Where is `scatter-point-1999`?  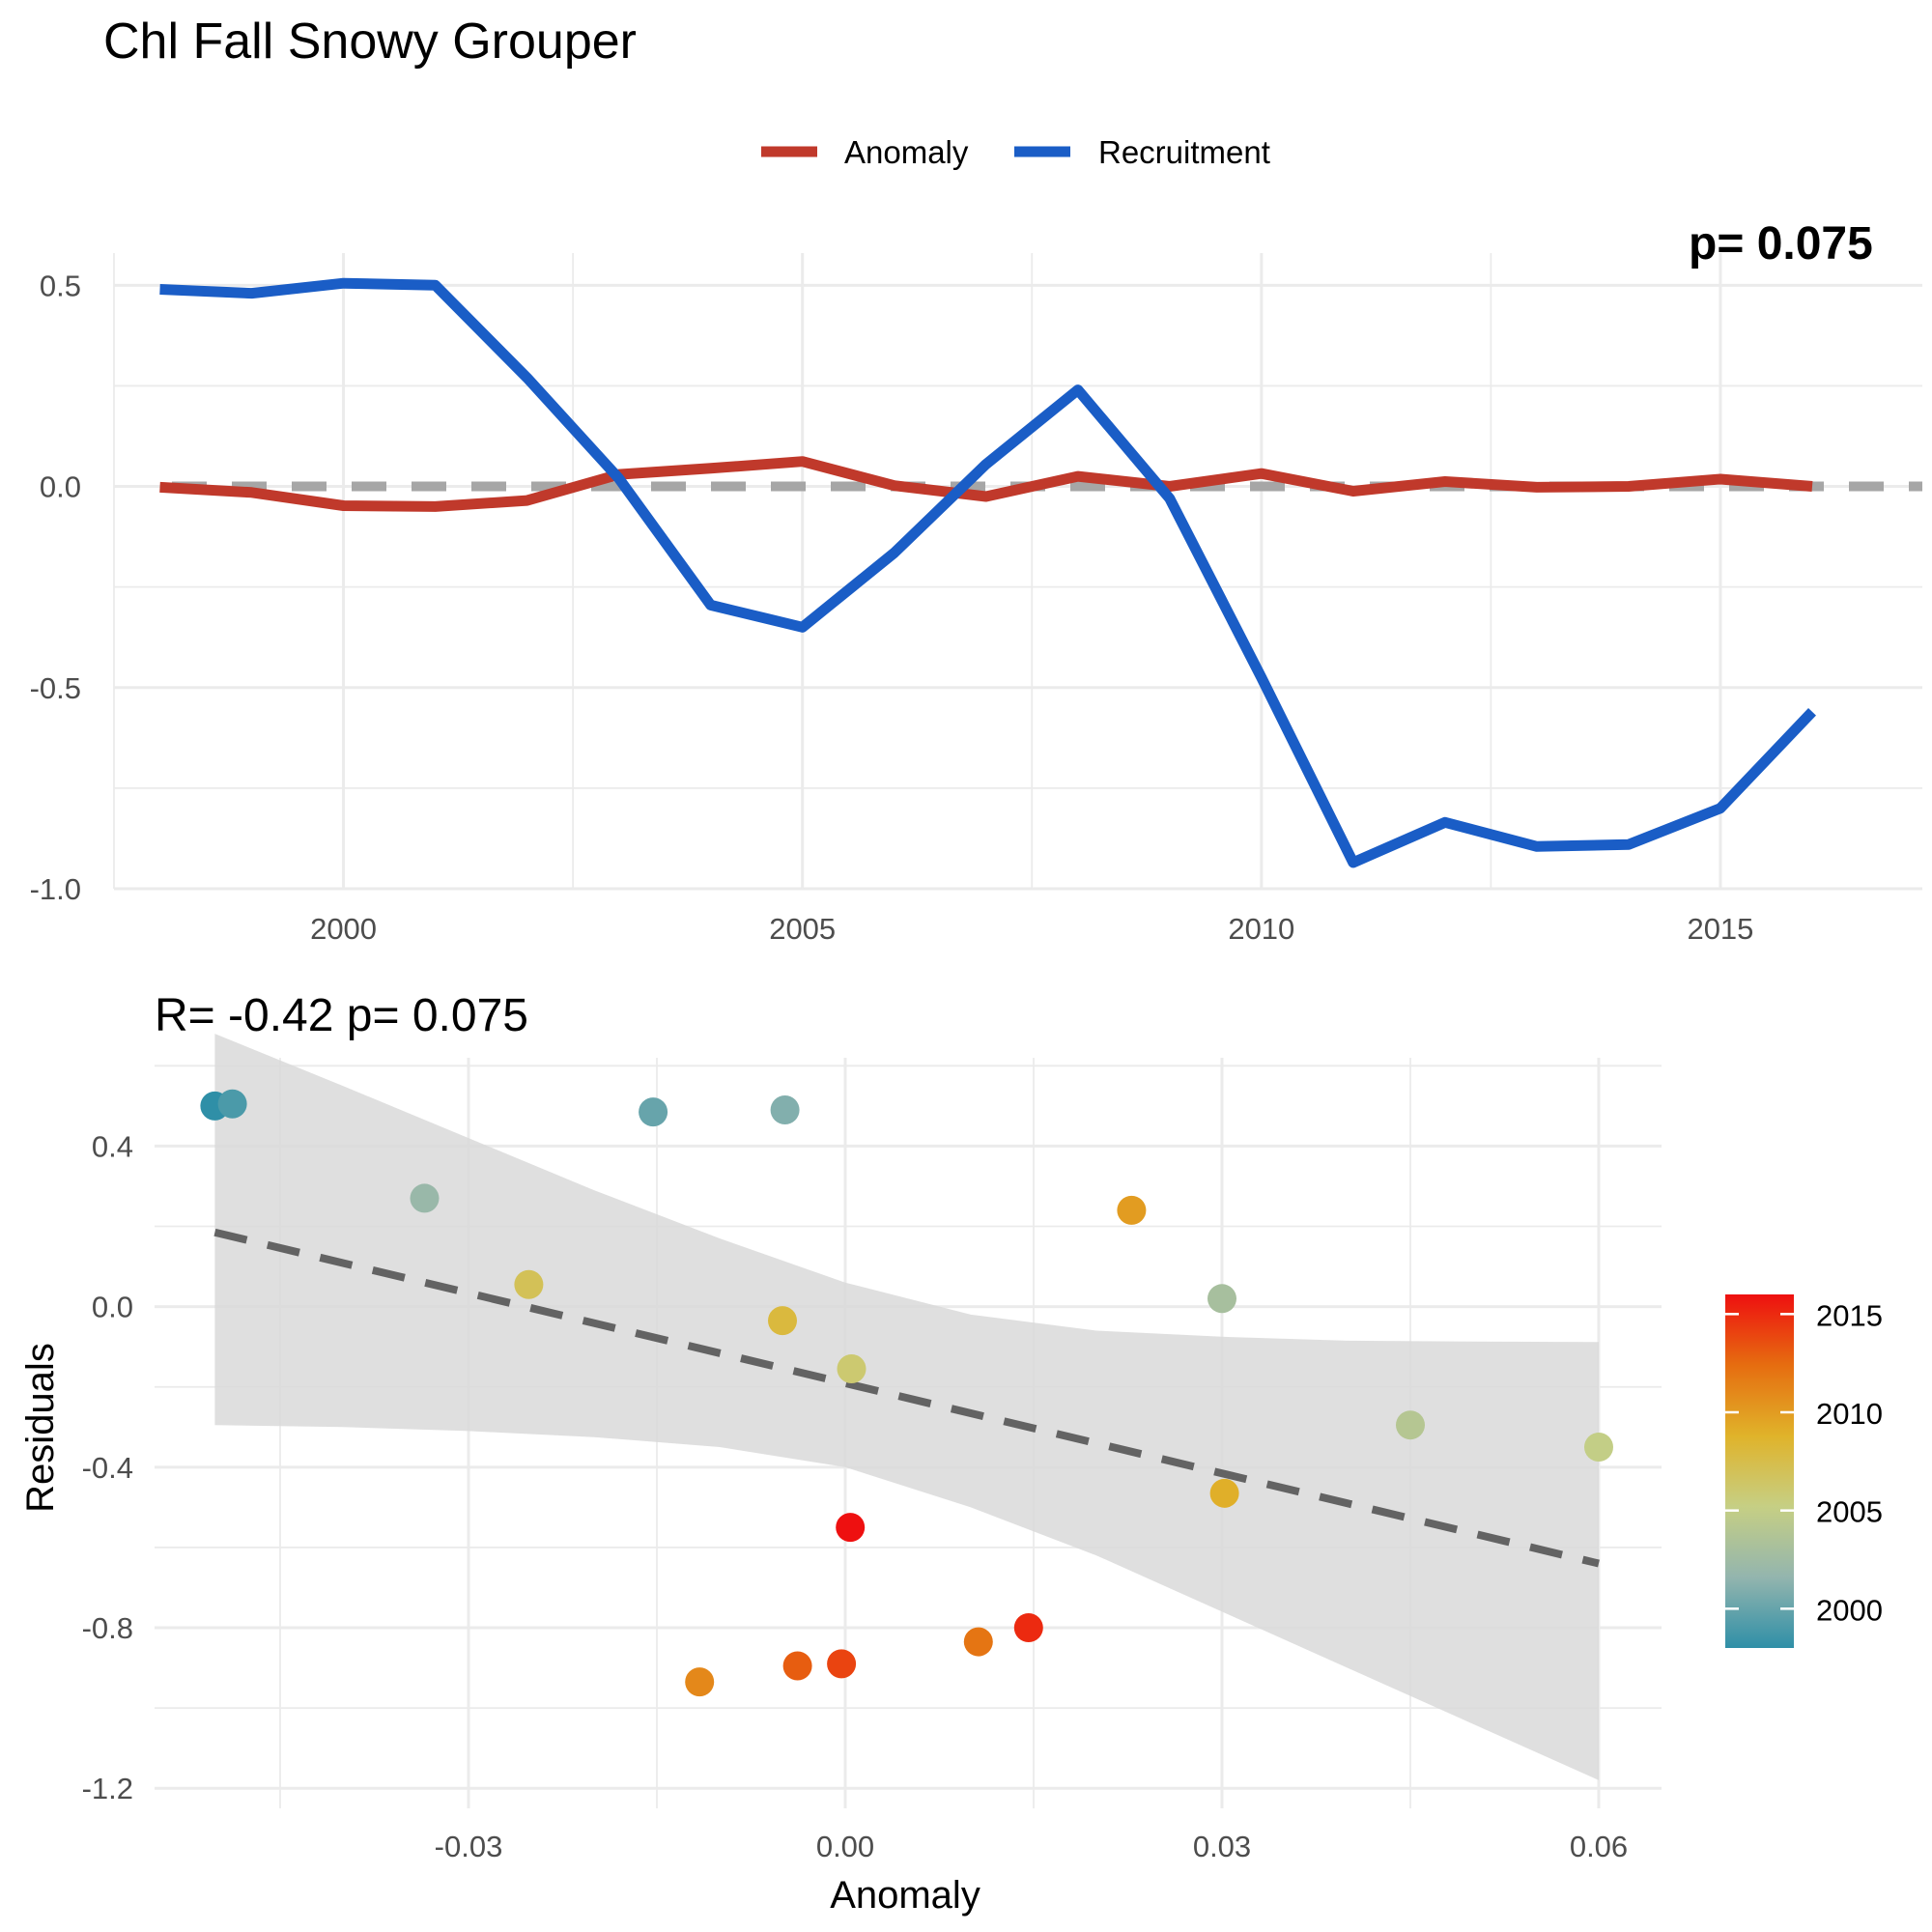
scatter-point-1999 is located at coordinates (232, 1104).